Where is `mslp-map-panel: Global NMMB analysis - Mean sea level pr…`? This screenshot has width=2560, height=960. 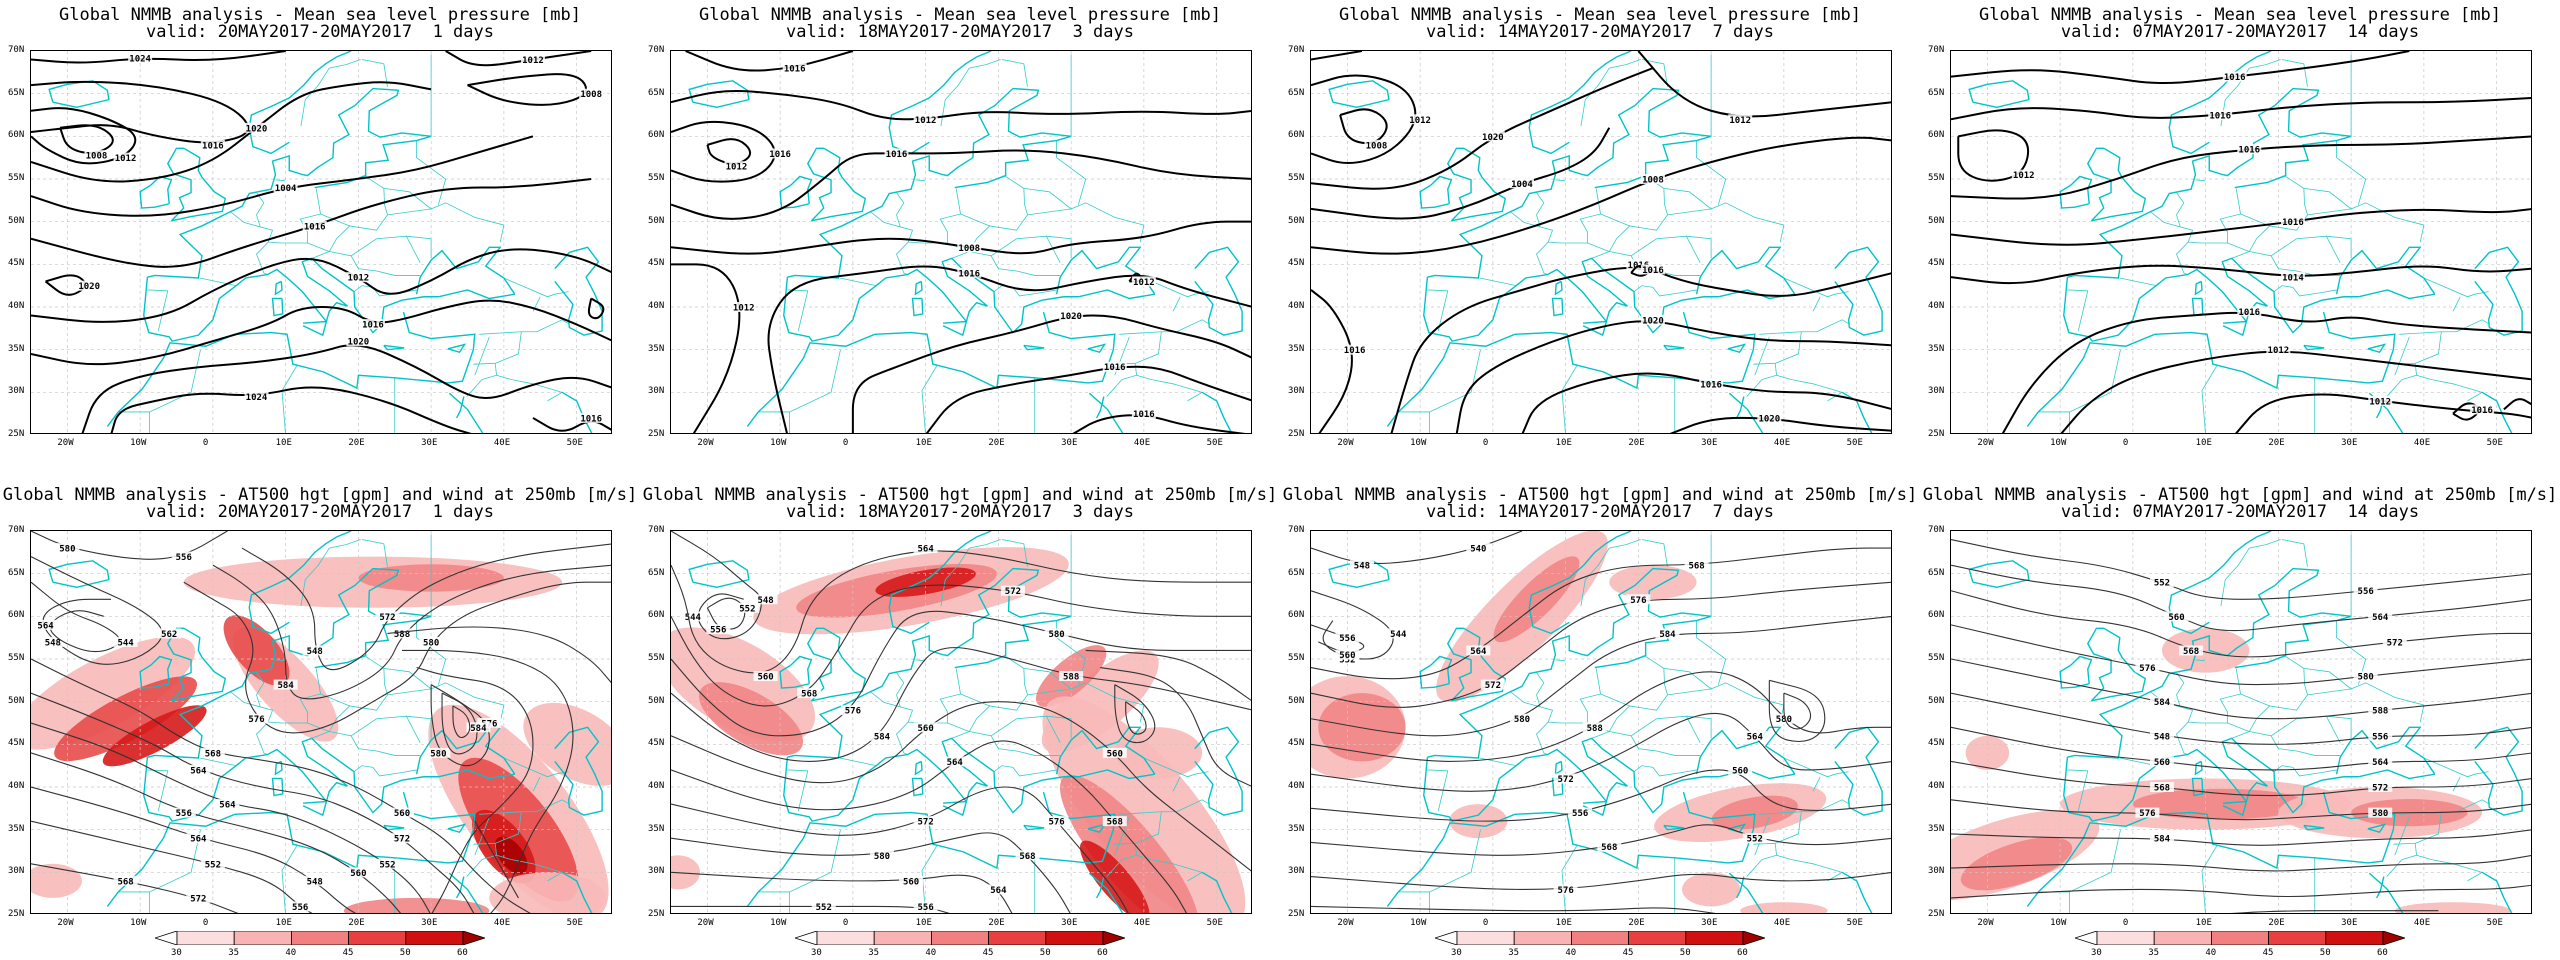
mslp-map-panel: Global NMMB analysis - Mean sea level pr… is located at coordinates (2240, 240).